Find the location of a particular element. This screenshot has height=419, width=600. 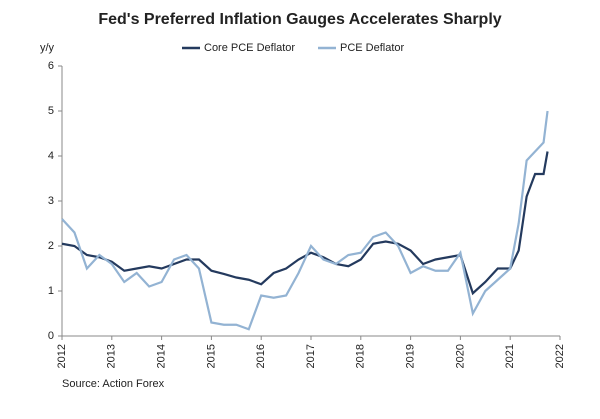

y-tick-label: 1 is located at coordinates (51, 291).